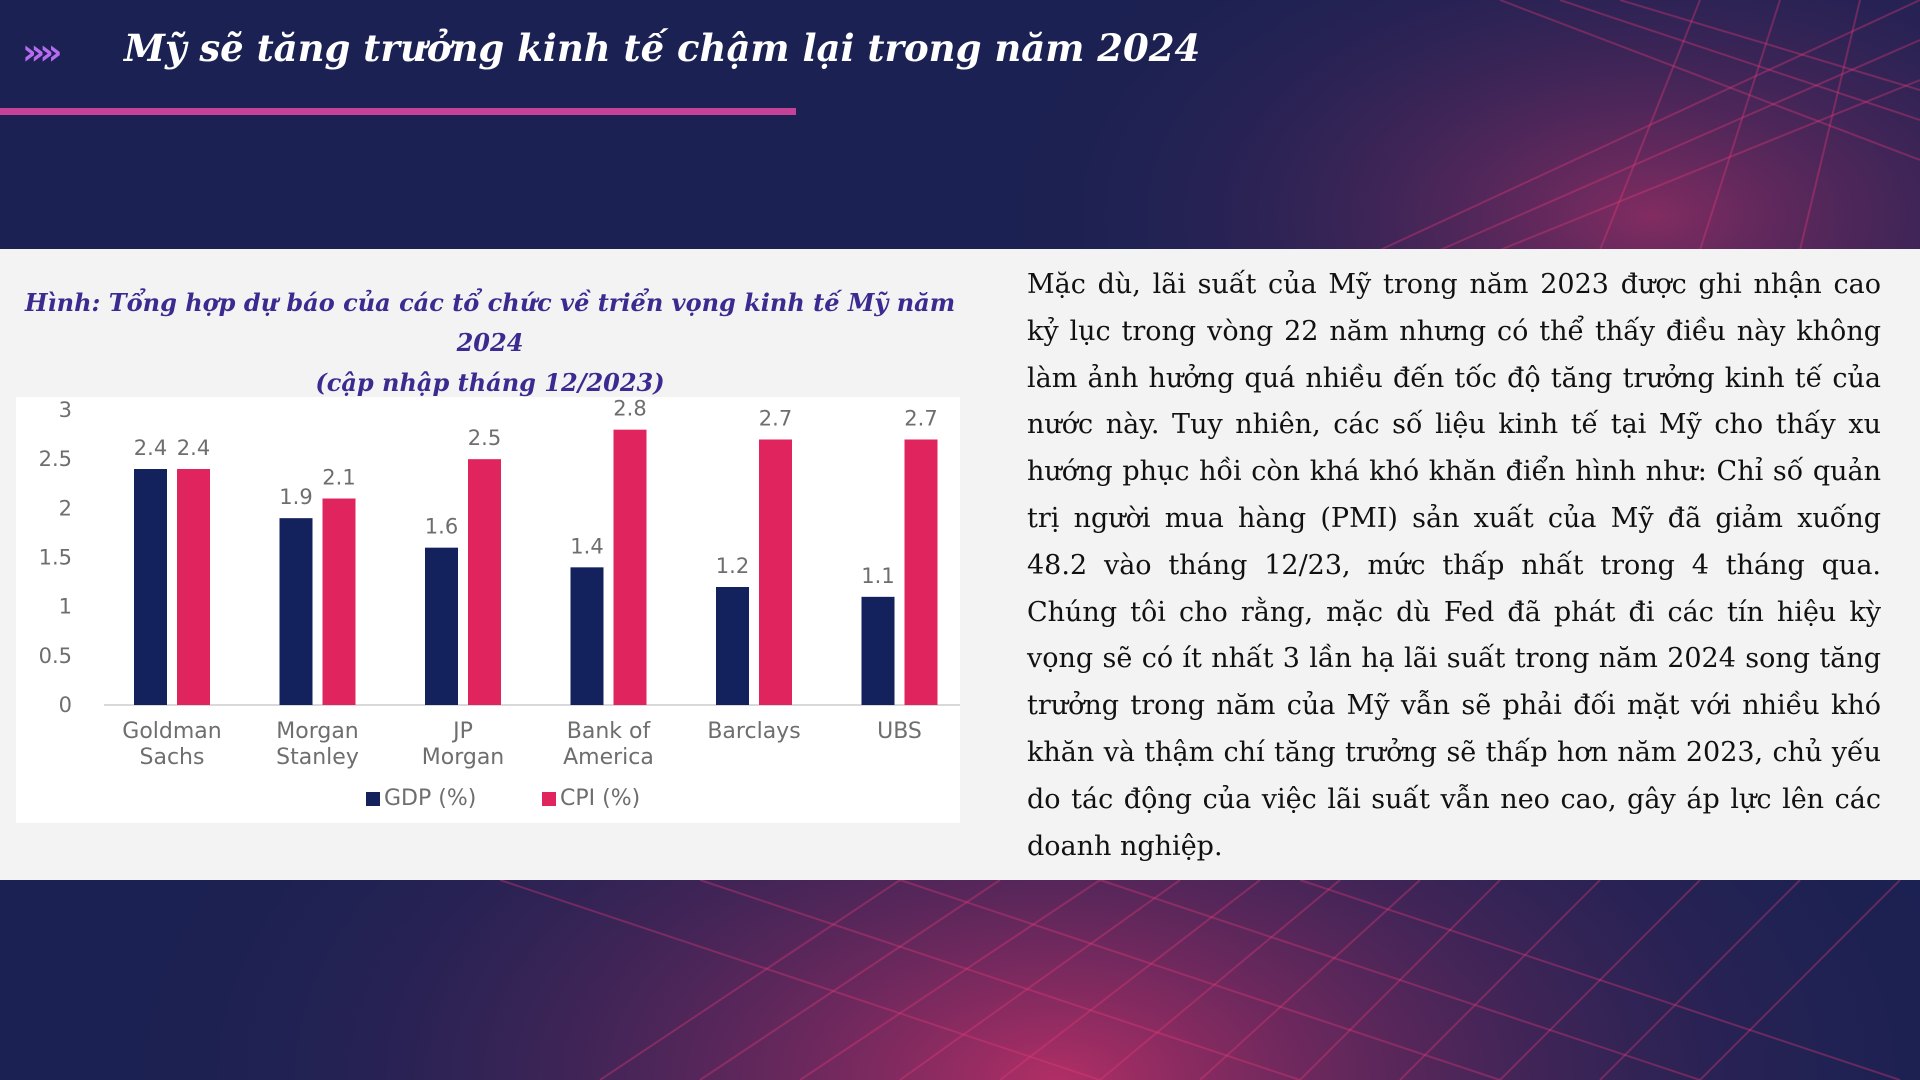 This screenshot has height=1080, width=1920. I want to click on legend-entry: GDP (%), so click(430, 798).